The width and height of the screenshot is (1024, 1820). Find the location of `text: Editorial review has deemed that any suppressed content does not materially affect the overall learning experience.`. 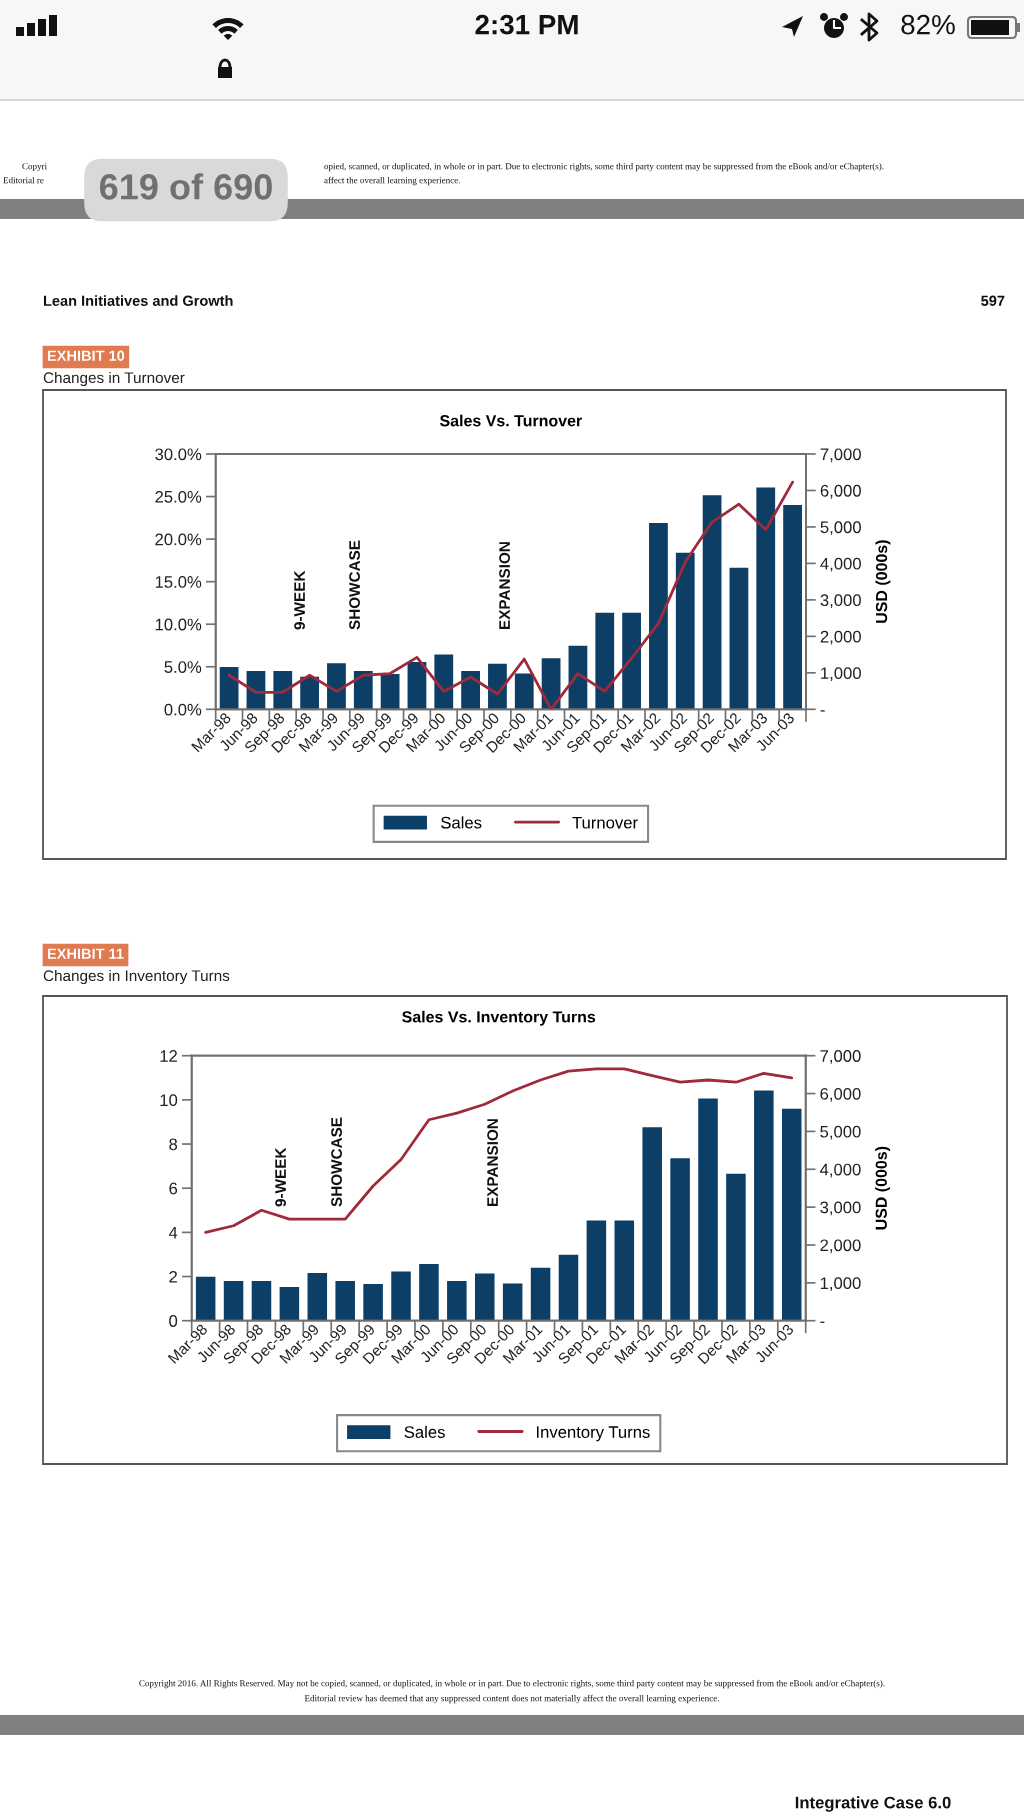

text: Editorial review has deemed that any suppressed content does not materially affect the overall learning experience. is located at coordinates (511, 1699).